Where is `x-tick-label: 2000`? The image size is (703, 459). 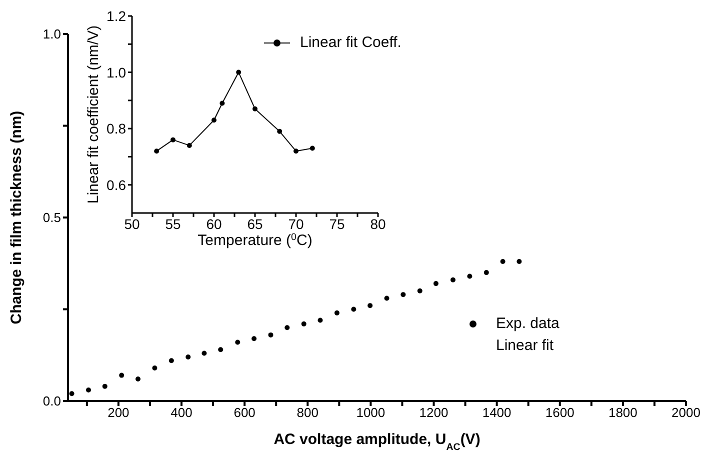
x-tick-label: 2000 is located at coordinates (686, 412).